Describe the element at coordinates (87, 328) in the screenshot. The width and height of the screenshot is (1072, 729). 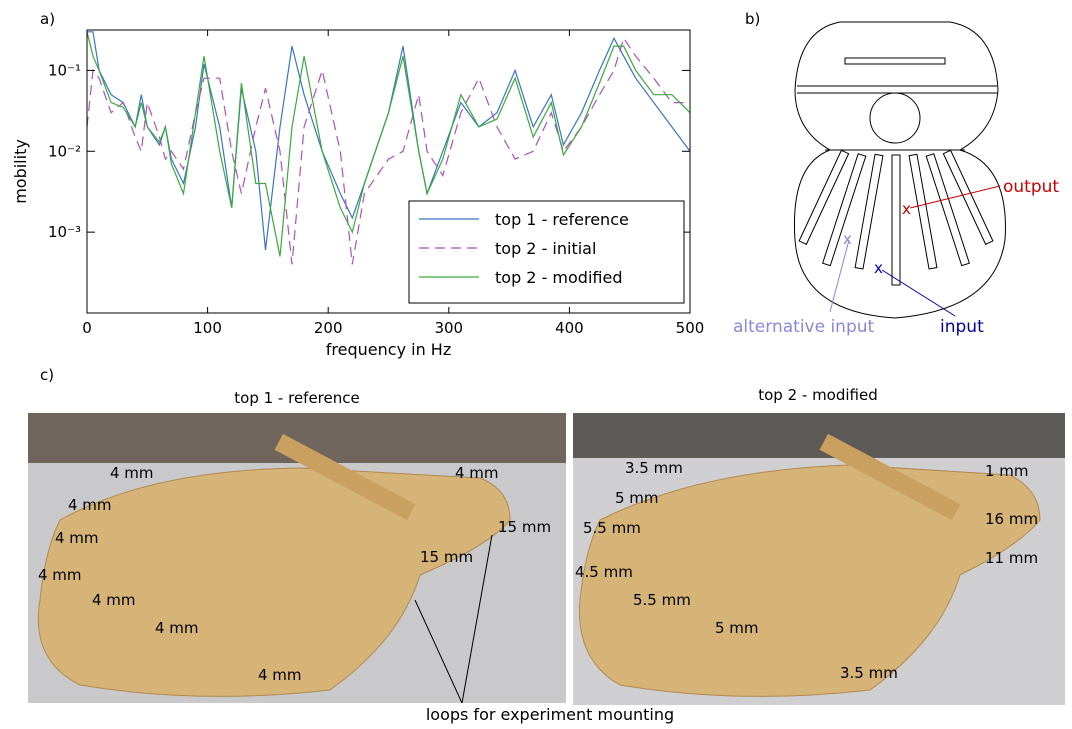
I see `x-tick-label: 0` at that location.